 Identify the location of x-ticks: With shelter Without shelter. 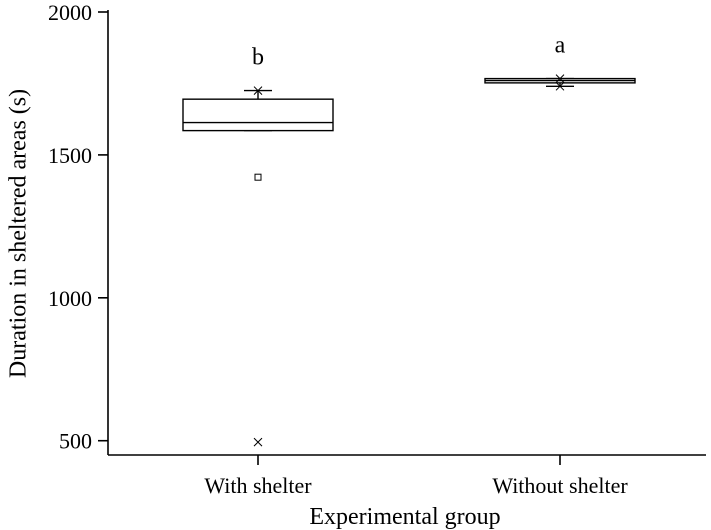
(416, 476).